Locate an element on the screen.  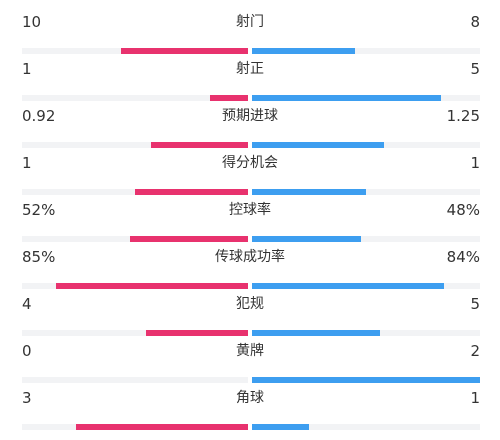
stat-label-line: 0 黄牌 2 is located at coordinates (250, 351).